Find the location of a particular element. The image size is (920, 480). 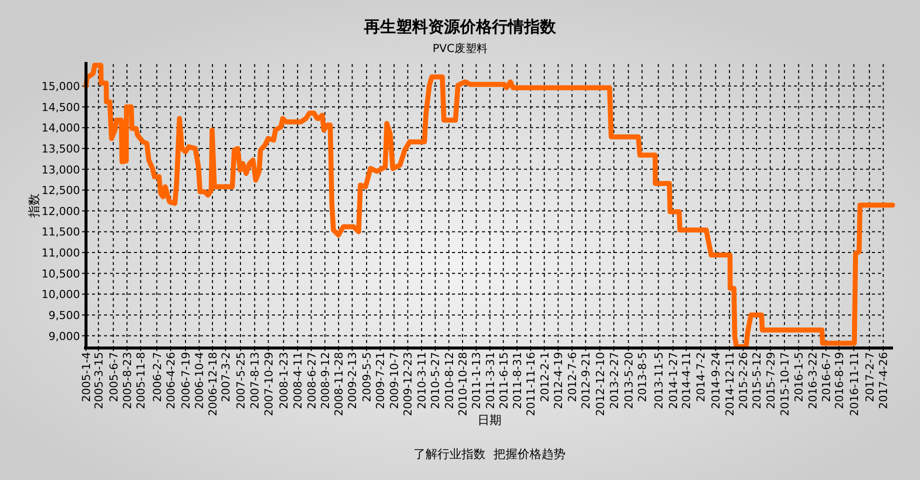

x-tick-label: 2009-7-21 is located at coordinates (381, 380).